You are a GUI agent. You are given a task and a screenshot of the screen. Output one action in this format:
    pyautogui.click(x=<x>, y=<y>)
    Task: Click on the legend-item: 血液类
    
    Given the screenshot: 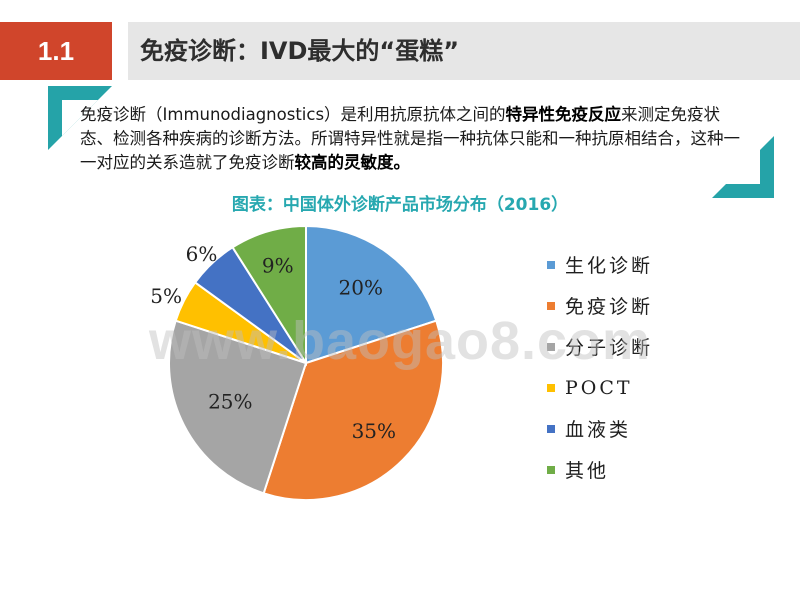 What is the action you would take?
    pyautogui.click(x=600, y=428)
    